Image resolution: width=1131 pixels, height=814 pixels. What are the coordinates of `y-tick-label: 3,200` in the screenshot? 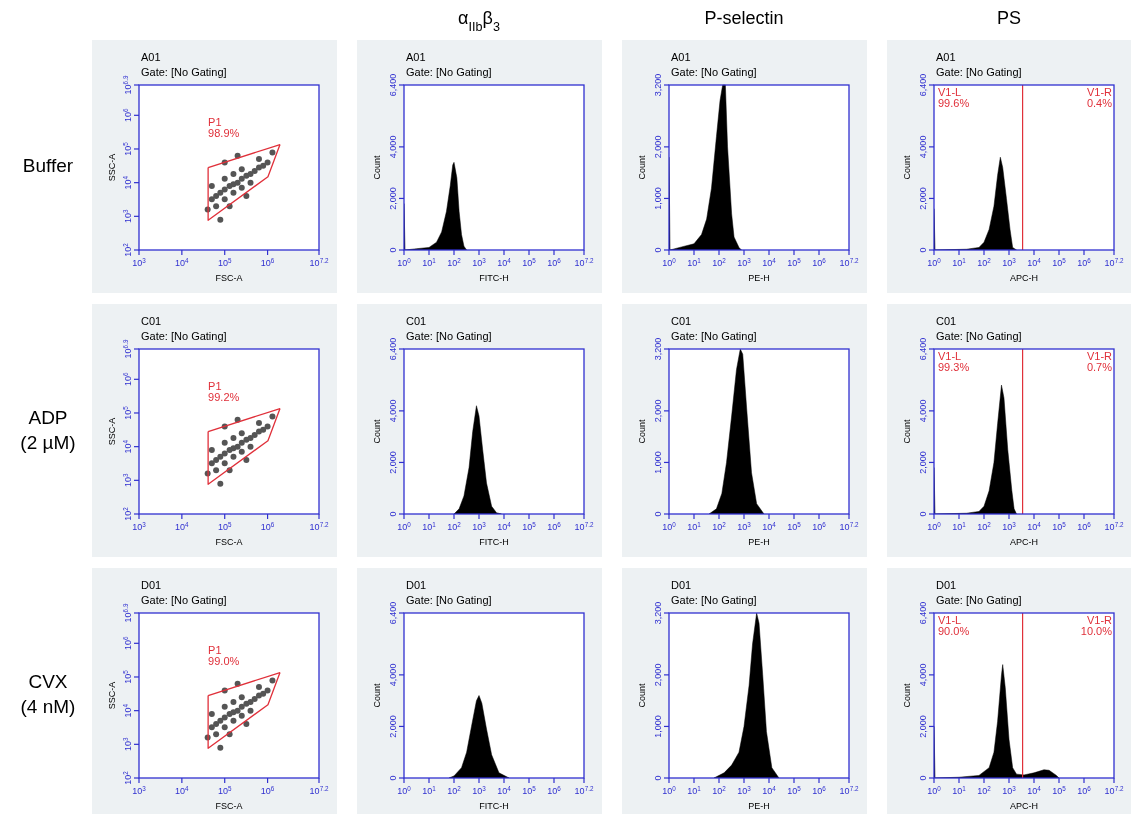 It's located at (658, 349).